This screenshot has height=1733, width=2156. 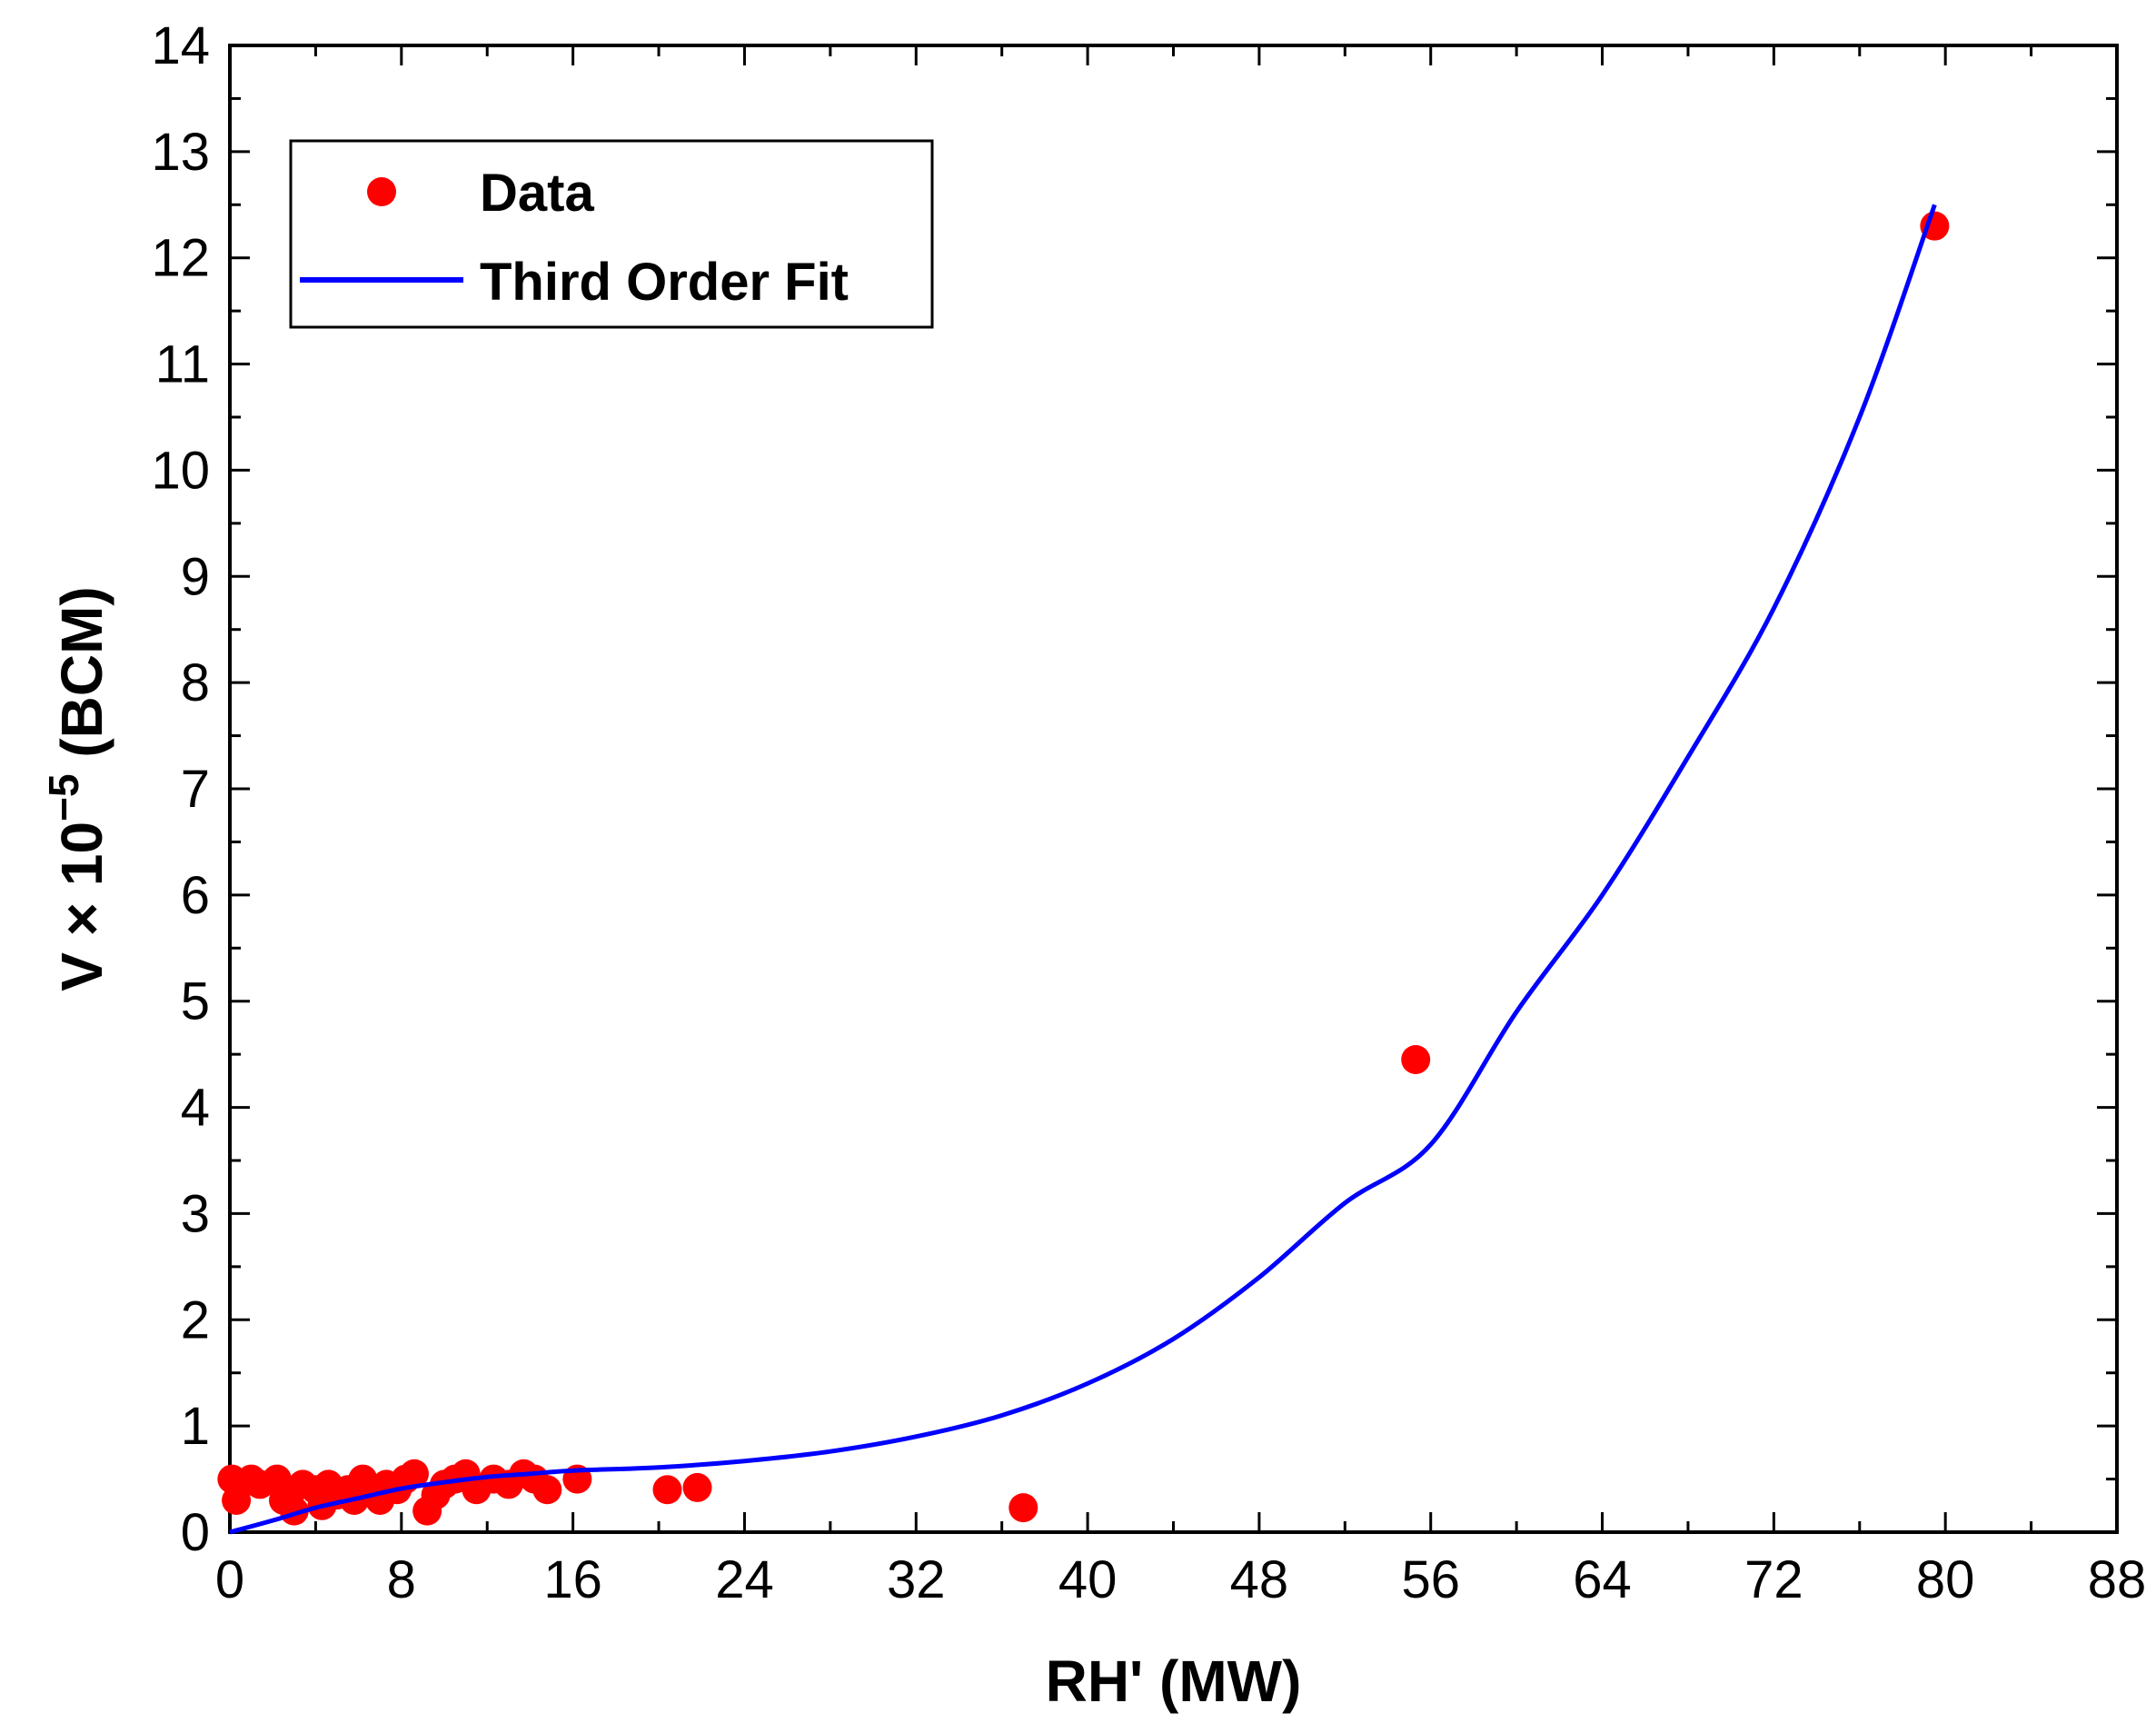 What do you see at coordinates (229, 1579) in the screenshot?
I see `x-tick-label: 0` at bounding box center [229, 1579].